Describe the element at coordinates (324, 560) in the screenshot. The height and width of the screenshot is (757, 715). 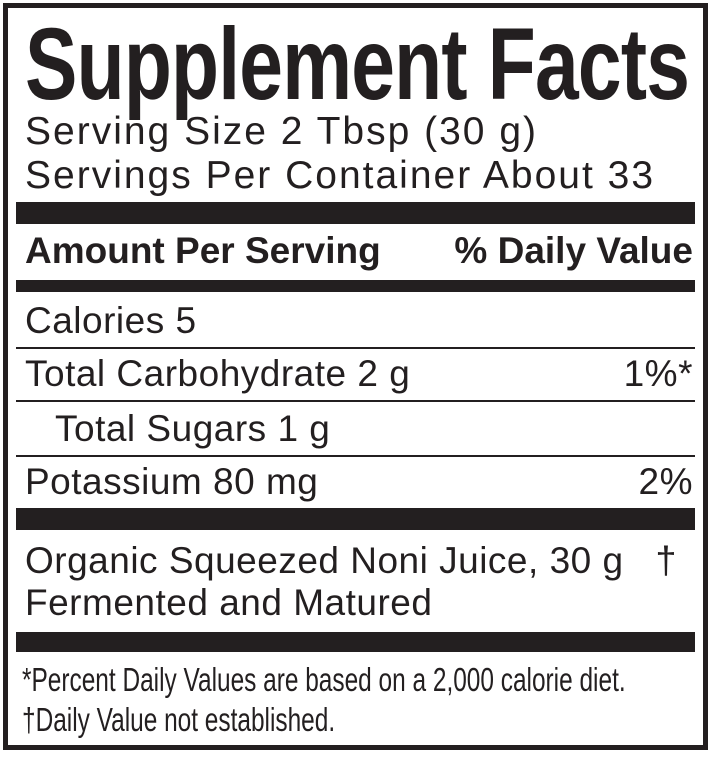
I see `ingredient-line-1: Organic Squeezed Noni Juice, 30 g` at that location.